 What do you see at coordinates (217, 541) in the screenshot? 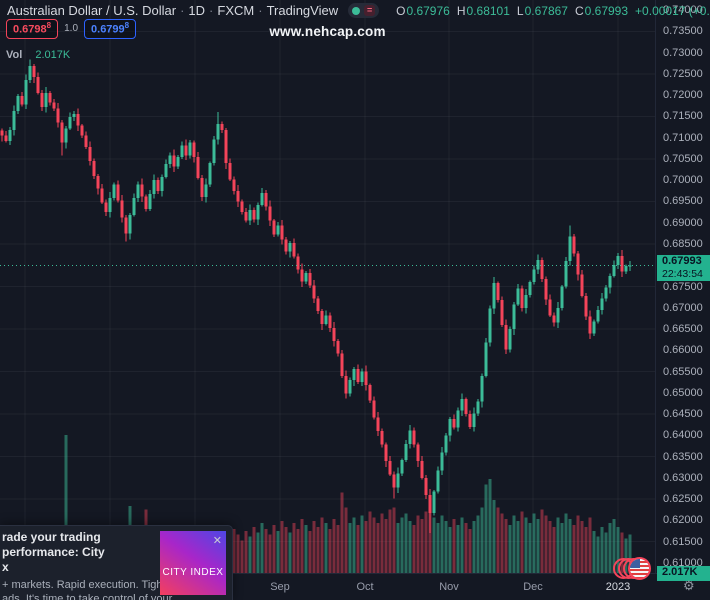
I see `ad-close-icon: ✕` at bounding box center [217, 541].